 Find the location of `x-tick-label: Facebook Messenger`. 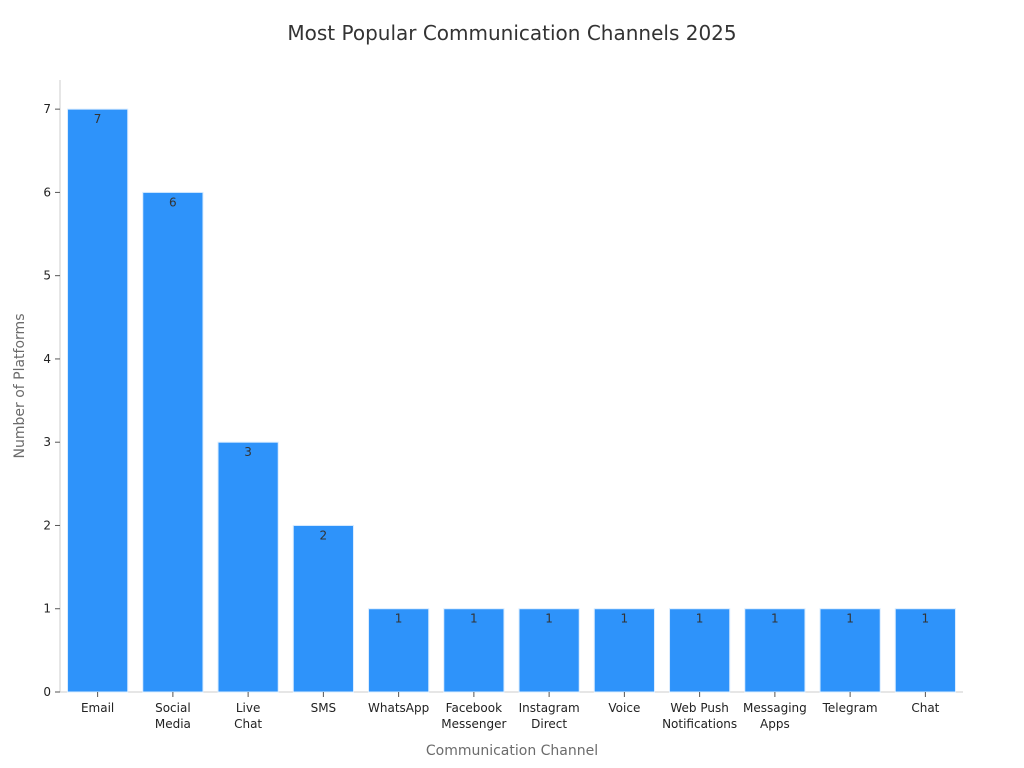

x-tick-label: Facebook Messenger is located at coordinates (473, 716).